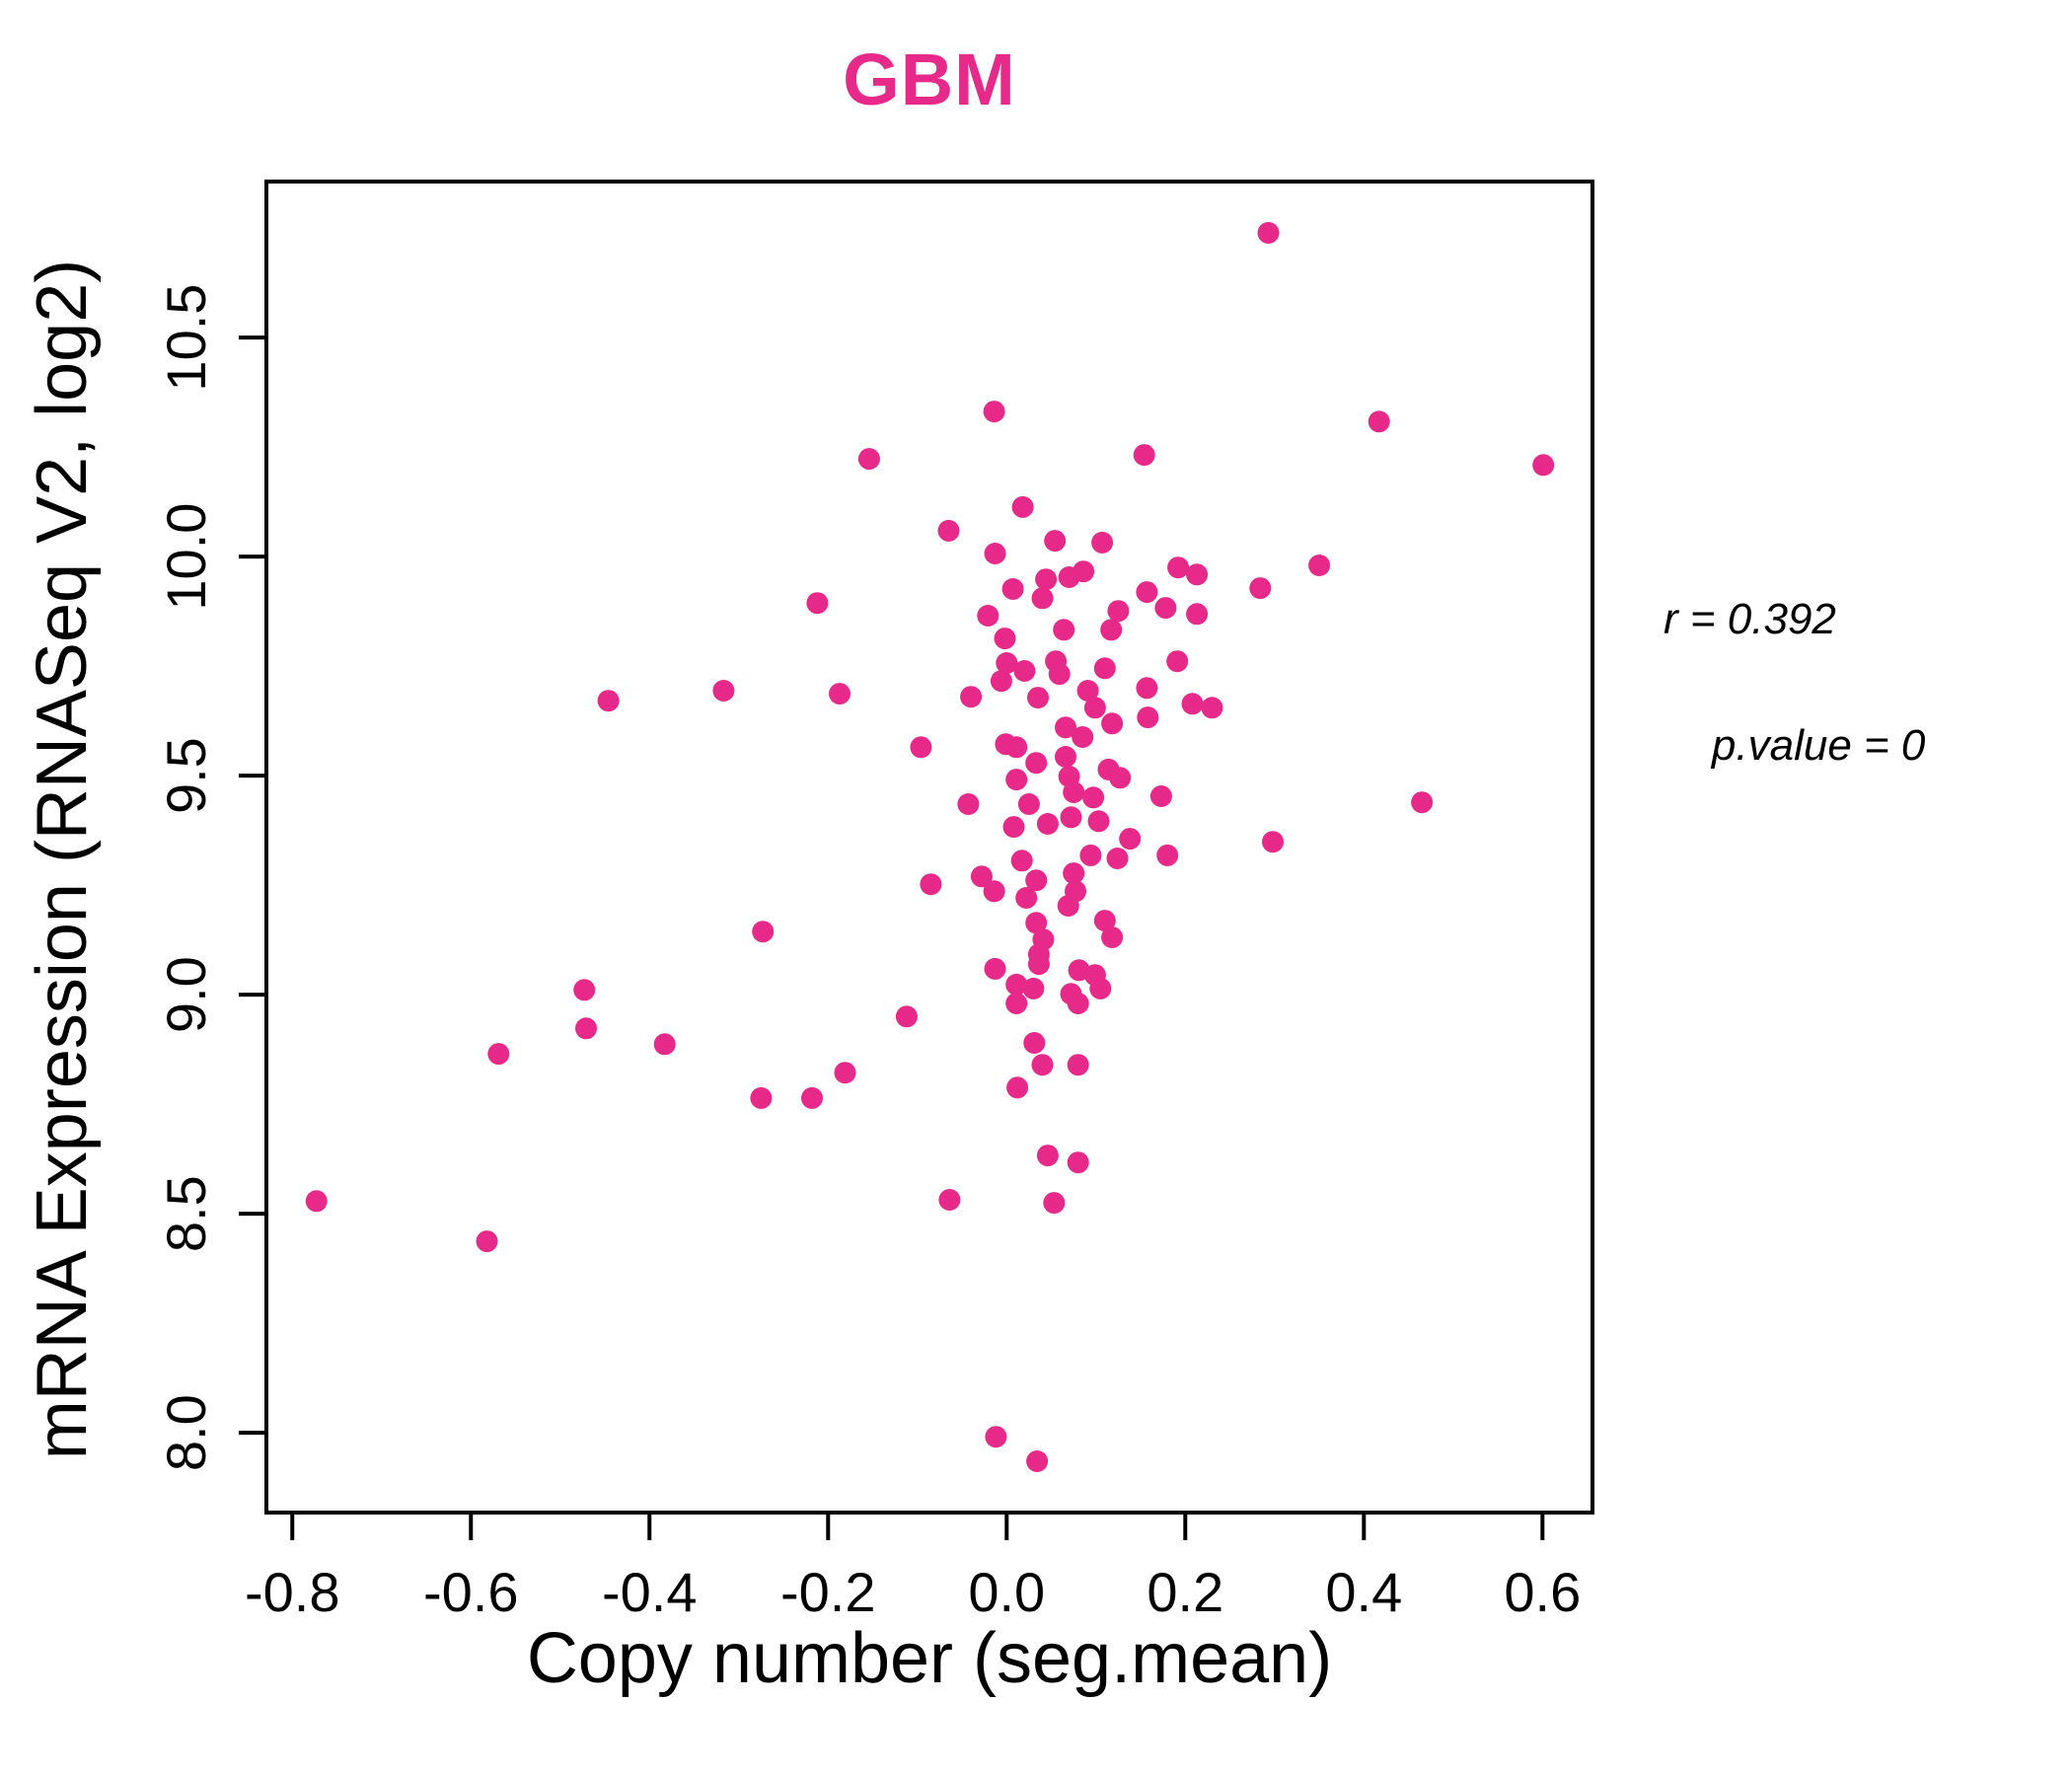  I want to click on p-value-text: p.value = 0, so click(1818, 746).